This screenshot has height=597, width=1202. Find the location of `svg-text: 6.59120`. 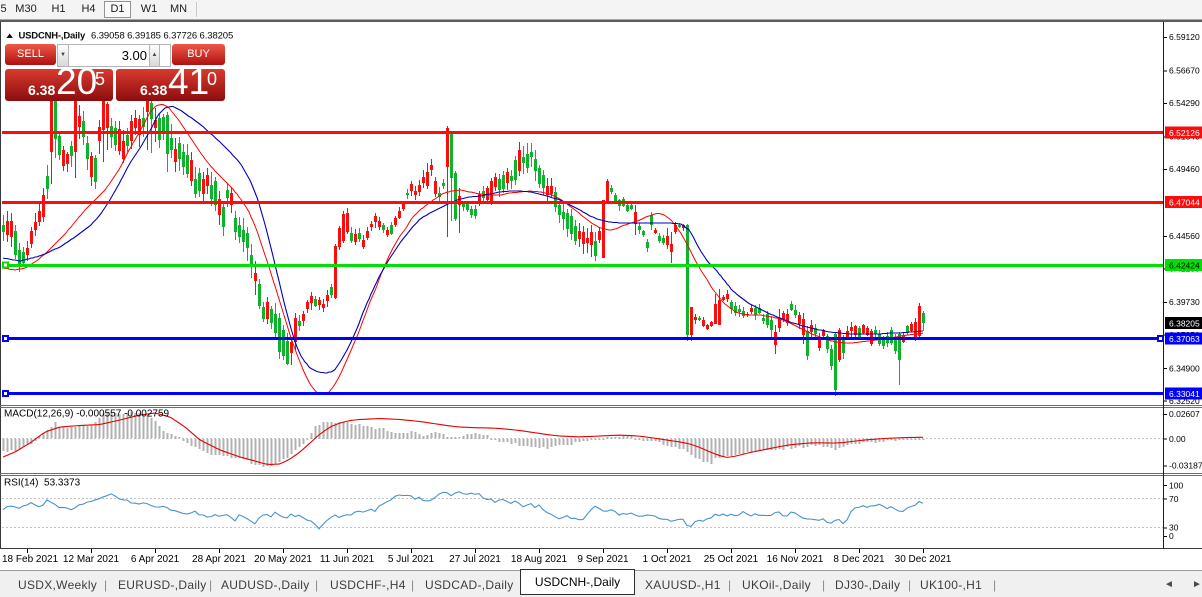

svg-text: 6.59120 is located at coordinates (1184, 37).